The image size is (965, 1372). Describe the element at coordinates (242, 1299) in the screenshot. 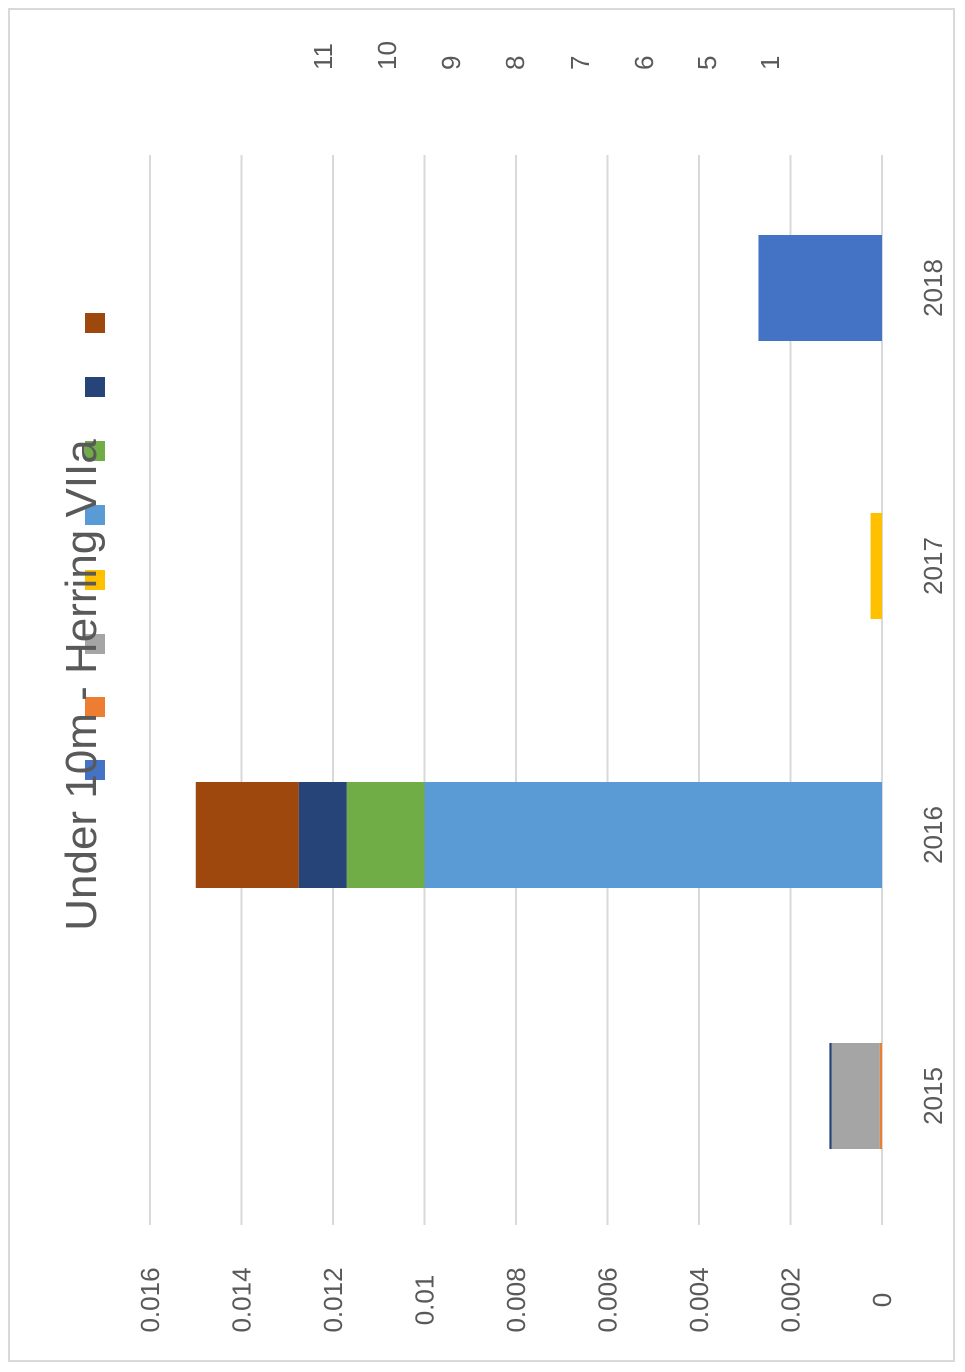

I see `value-tick-label: 0.014` at that location.